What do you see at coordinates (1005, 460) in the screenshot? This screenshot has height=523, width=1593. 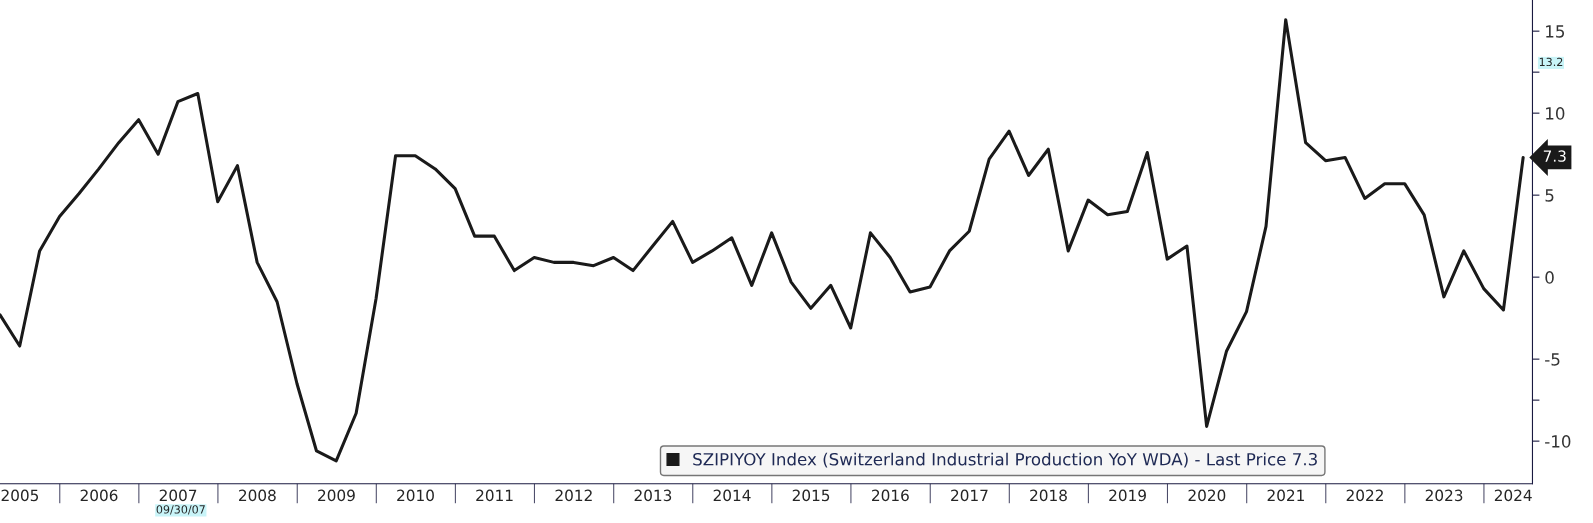 I see `legend-label: SZIPIYOY Index (Switzerland Industrial Production YoY WDA) - Last Price 7.3` at bounding box center [1005, 460].